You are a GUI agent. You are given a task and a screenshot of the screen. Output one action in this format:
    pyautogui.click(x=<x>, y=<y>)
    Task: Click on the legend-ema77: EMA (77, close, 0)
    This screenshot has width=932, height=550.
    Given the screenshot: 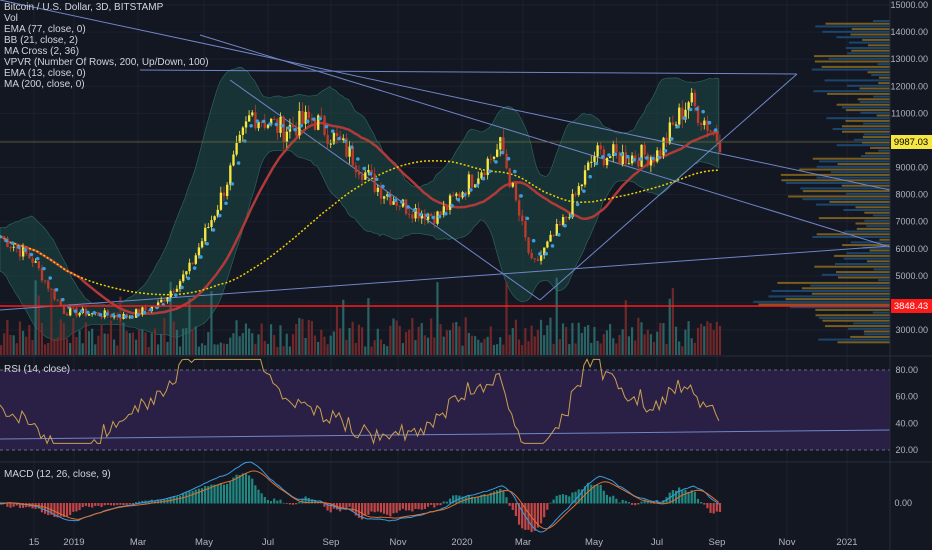 What is the action you would take?
    pyautogui.click(x=45, y=29)
    